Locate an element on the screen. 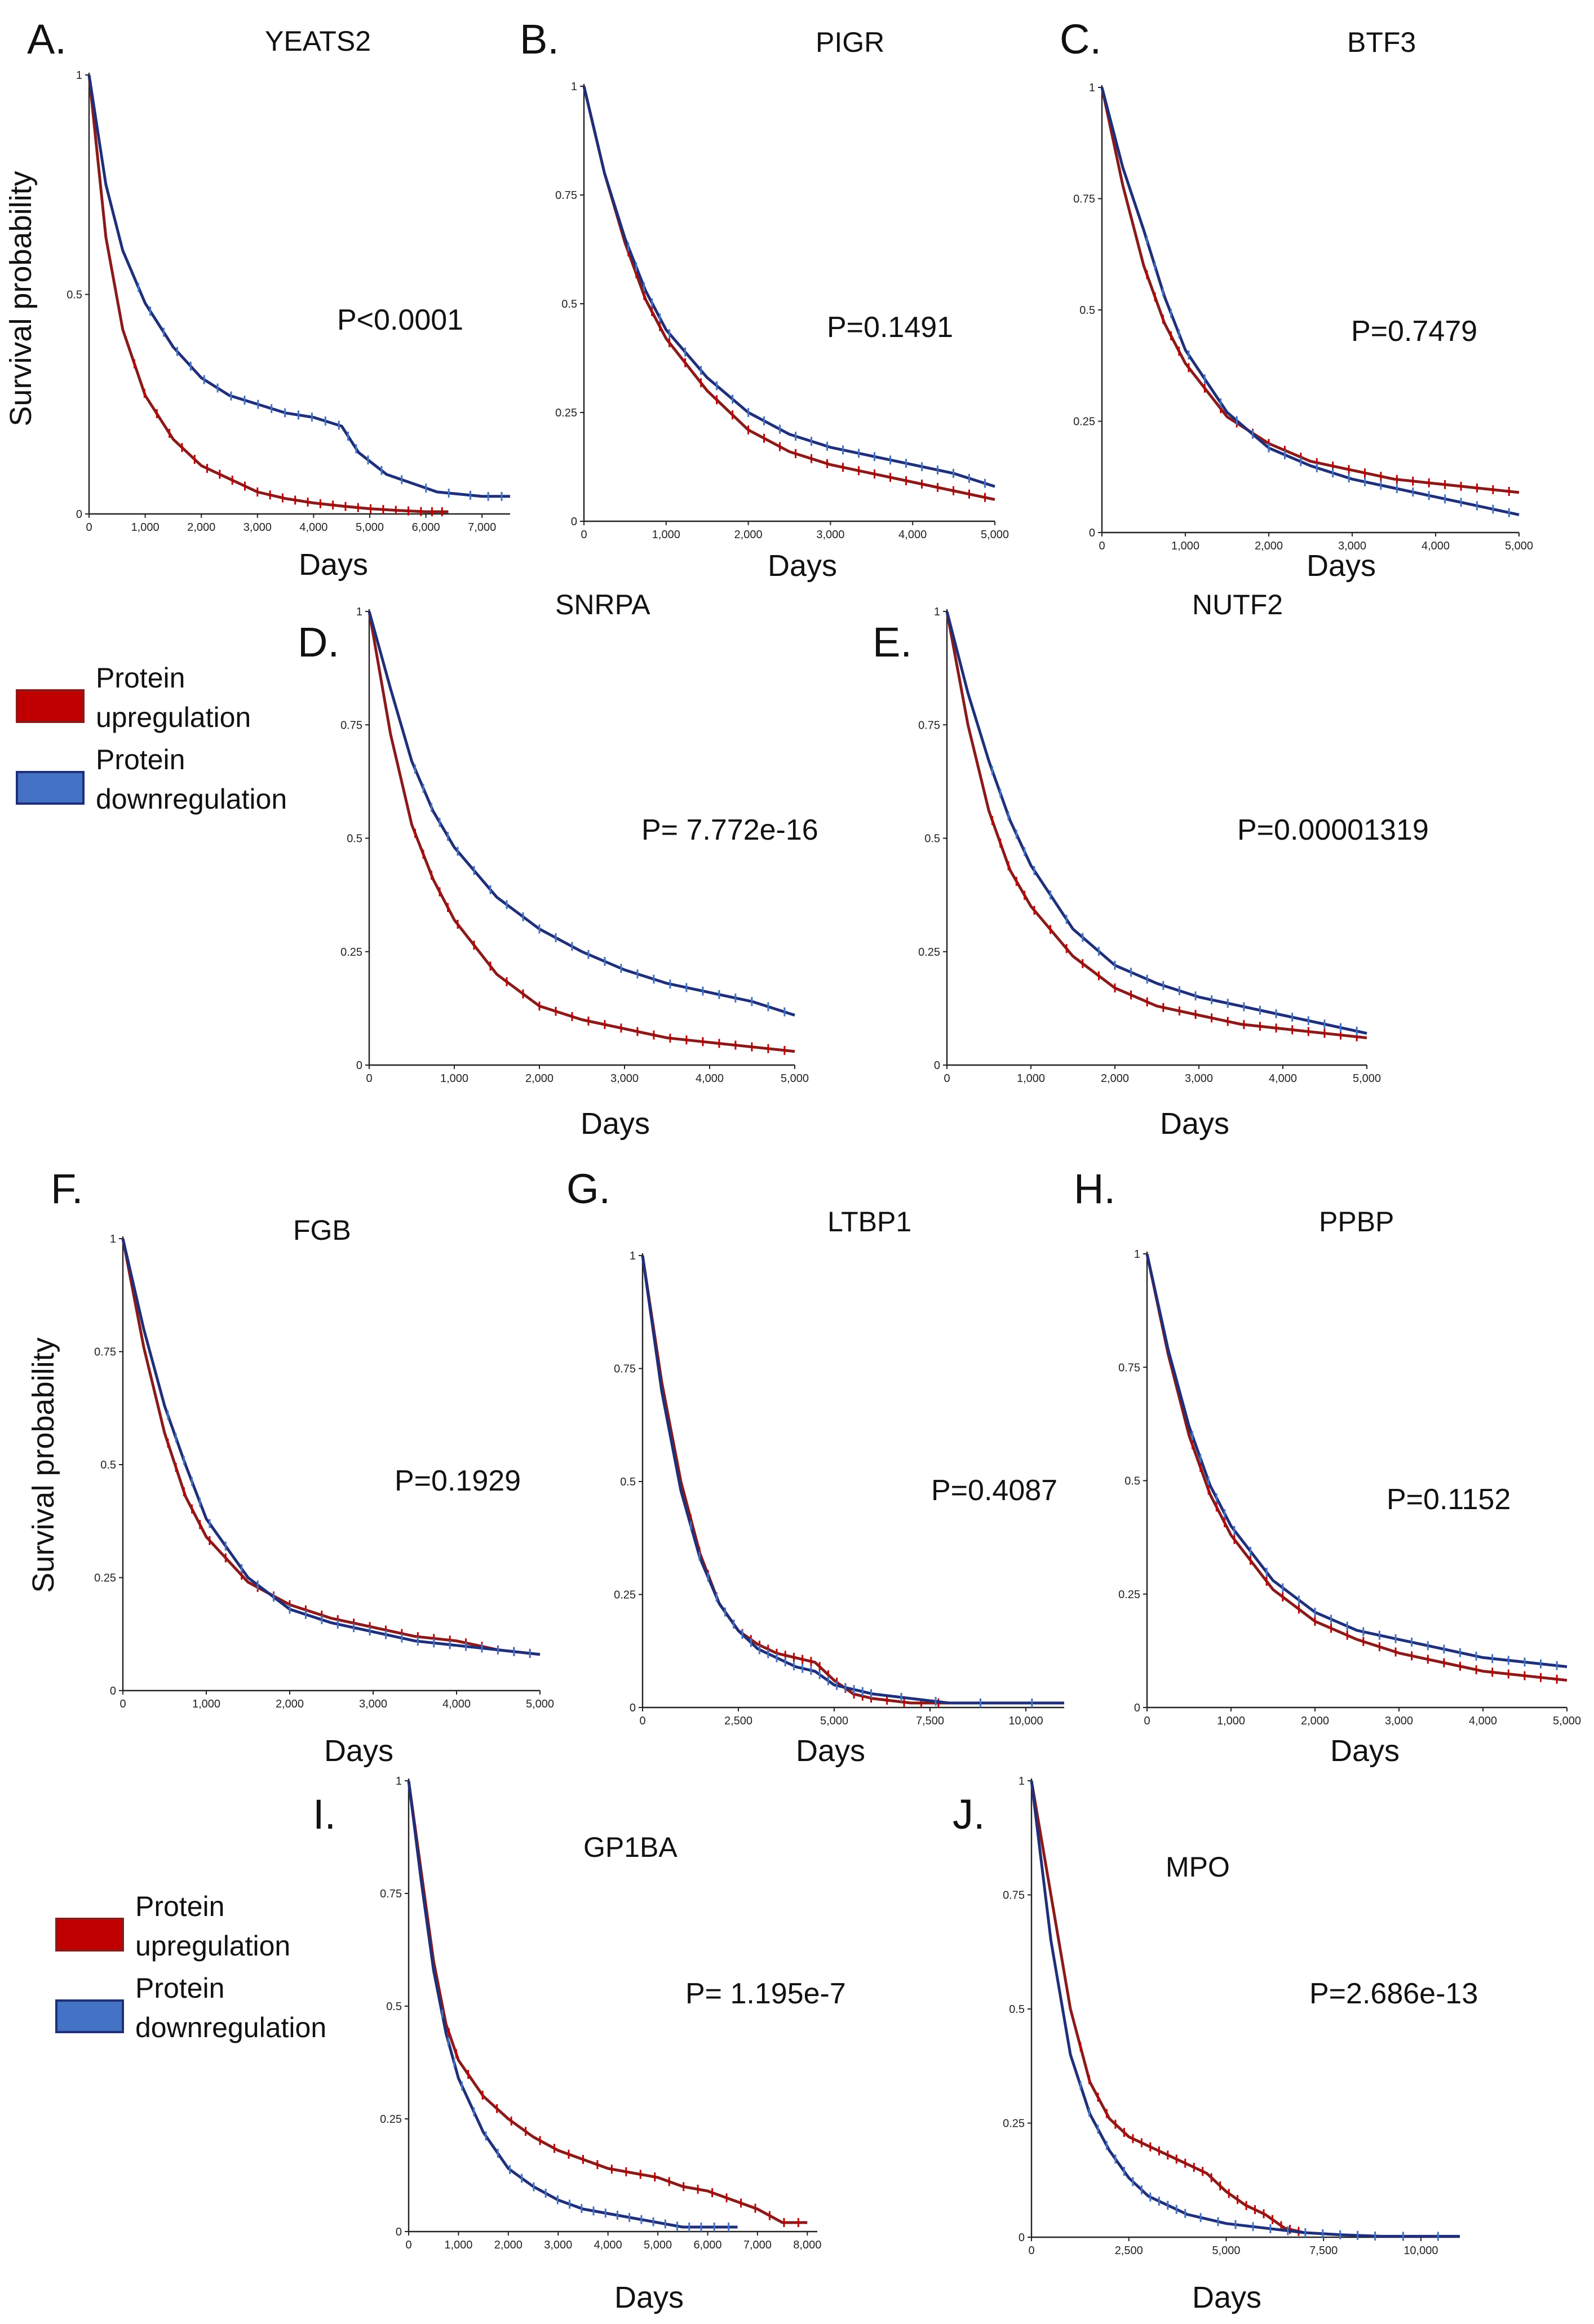 The image size is (1594, 2324). panel-letter: A. is located at coordinates (47, 39).